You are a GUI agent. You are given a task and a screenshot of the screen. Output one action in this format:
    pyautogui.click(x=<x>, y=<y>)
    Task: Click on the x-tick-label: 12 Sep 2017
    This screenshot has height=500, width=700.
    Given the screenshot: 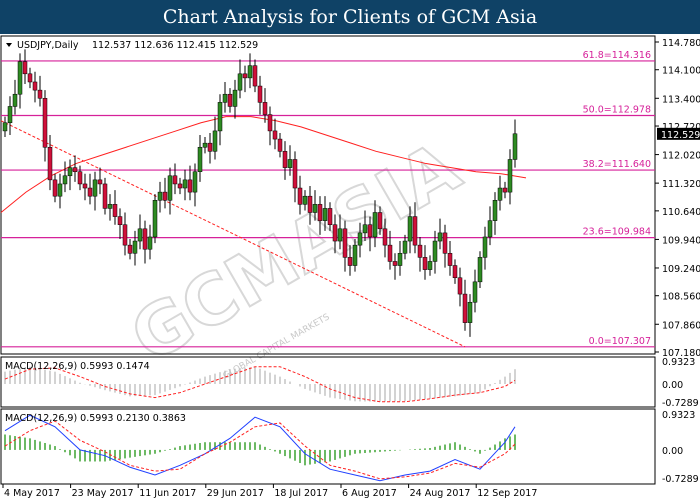 What is the action you would take?
    pyautogui.click(x=507, y=493)
    